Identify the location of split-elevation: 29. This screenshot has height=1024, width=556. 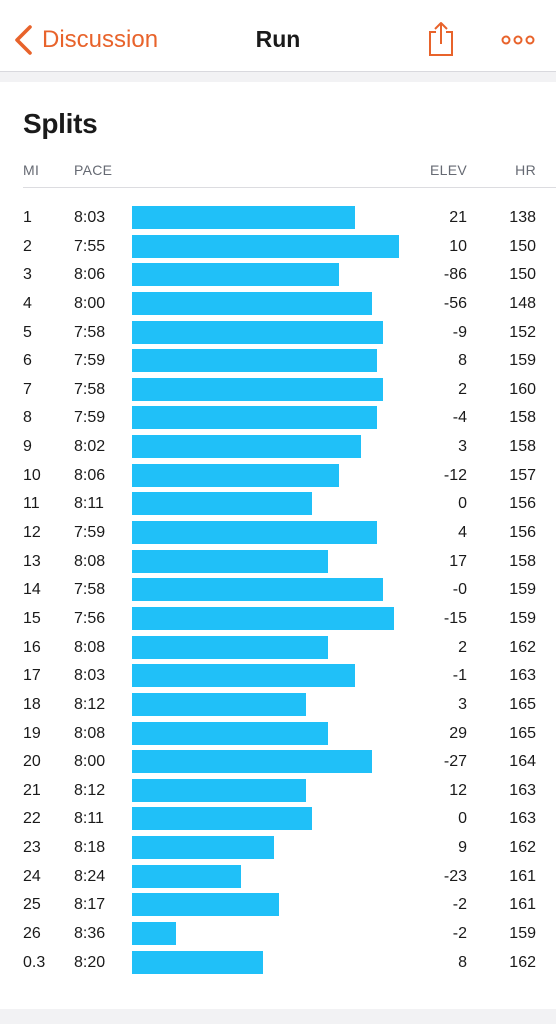
(458, 733).